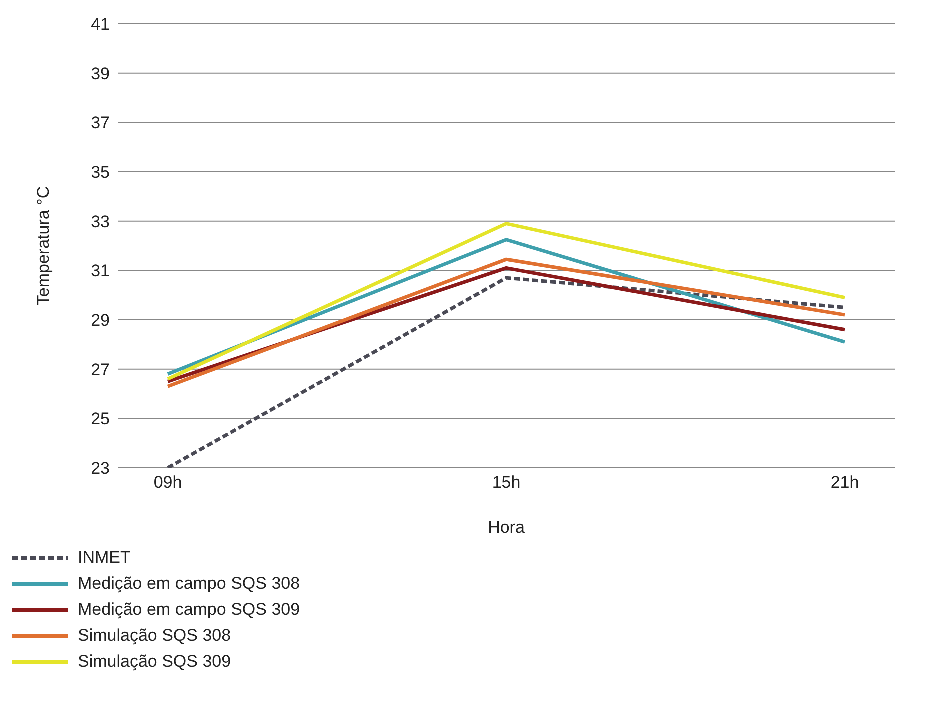 The image size is (933, 718). Describe the element at coordinates (44, 246) in the screenshot. I see `y-axis-title: Temperatura °C` at that location.